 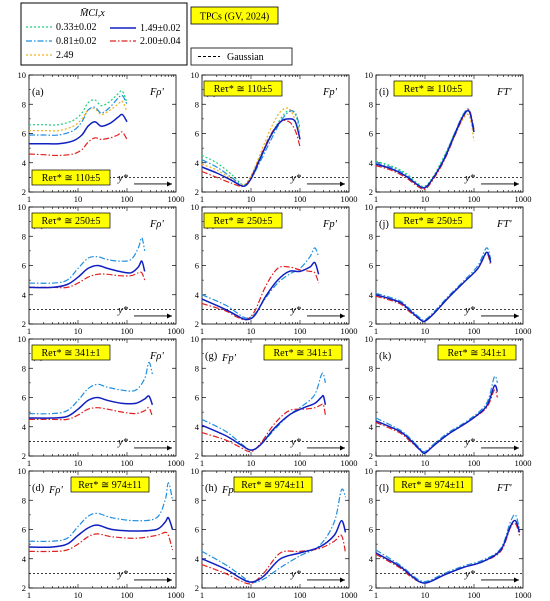 What do you see at coordinates (371, 134) in the screenshot?
I see `y-tick-label-i-6: 6` at bounding box center [371, 134].